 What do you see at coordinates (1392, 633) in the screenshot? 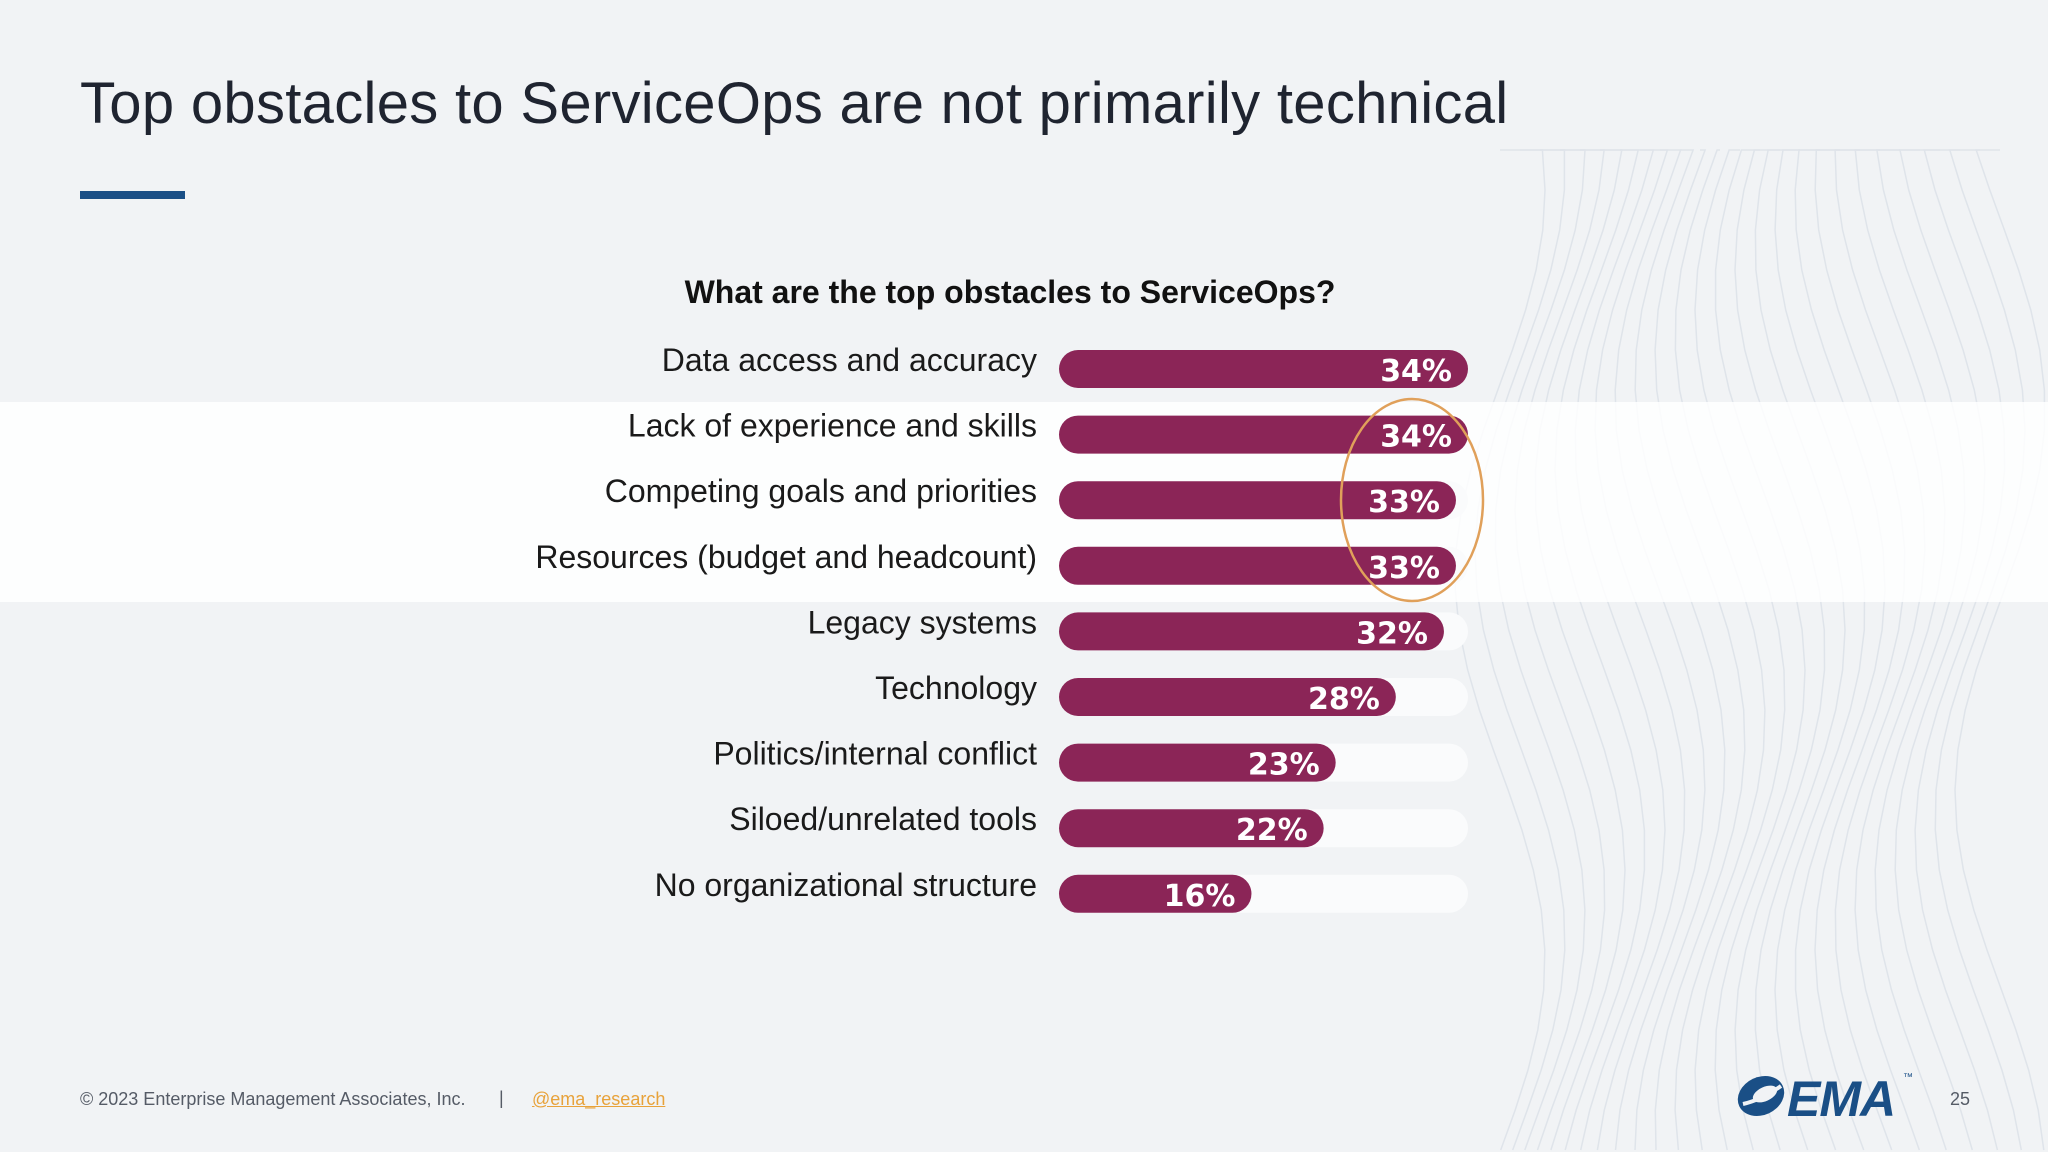
I see `bar-value-label: 32%` at bounding box center [1392, 633].